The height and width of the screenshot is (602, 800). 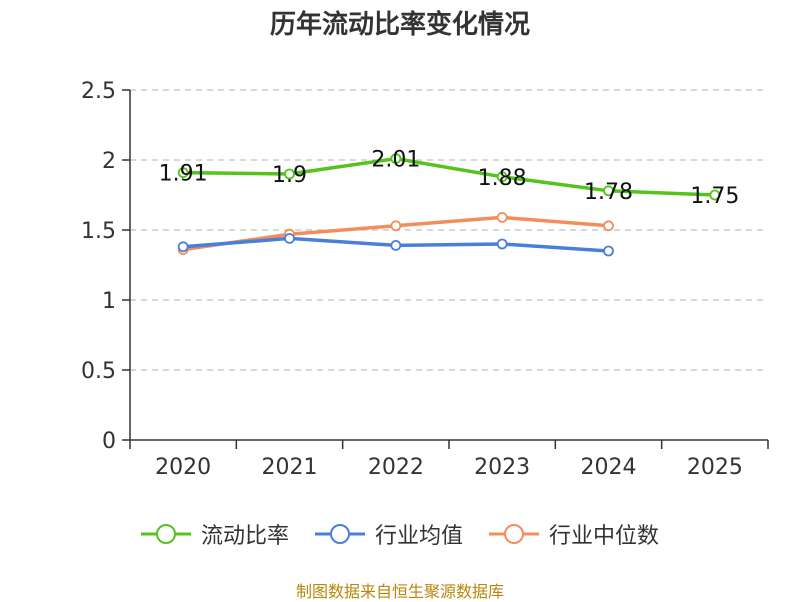 What do you see at coordinates (109, 441) in the screenshot?
I see `y-tick-label-0: 0` at bounding box center [109, 441].